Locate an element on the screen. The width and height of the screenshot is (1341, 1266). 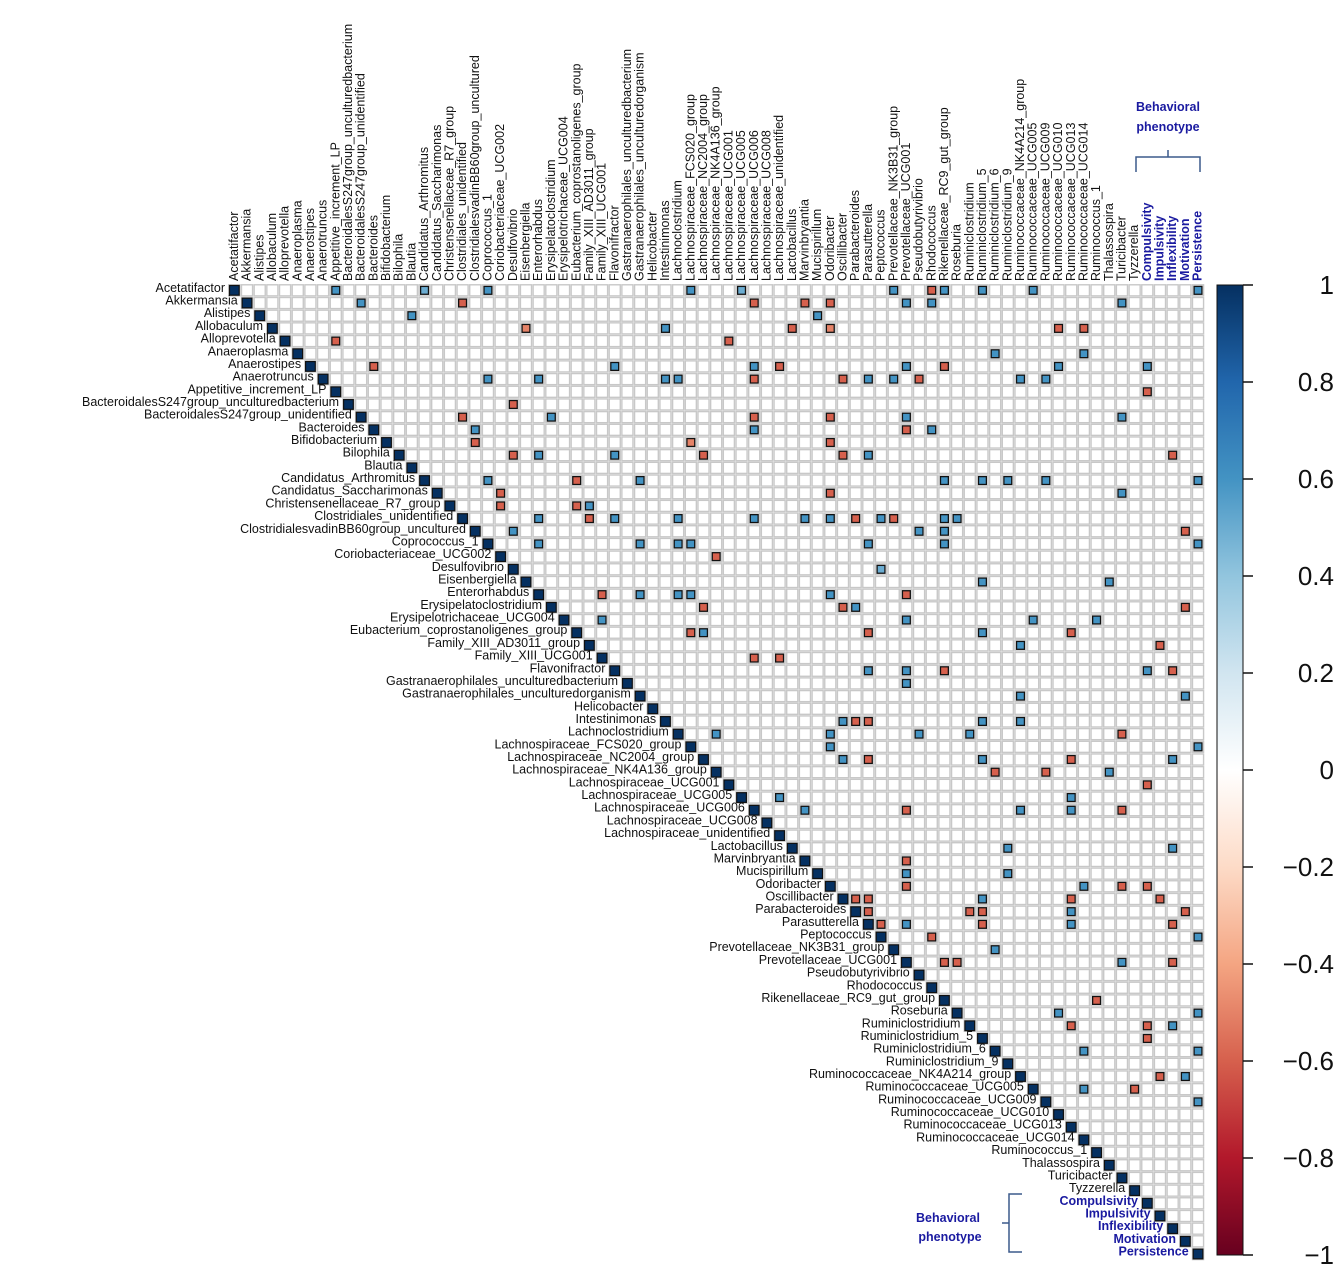
column-label: Lachnospiraceae_FCS020_group is located at coordinates (690, 187).